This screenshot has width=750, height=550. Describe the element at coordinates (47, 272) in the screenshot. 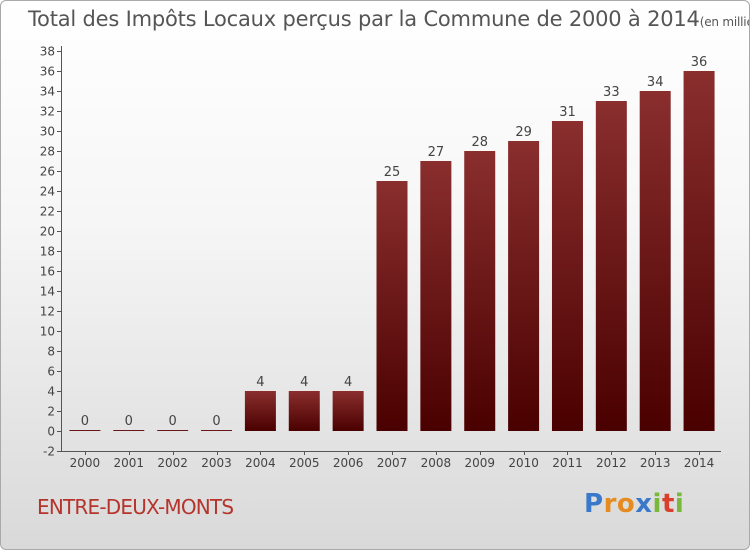

I see `y-tick-label: 16` at that location.